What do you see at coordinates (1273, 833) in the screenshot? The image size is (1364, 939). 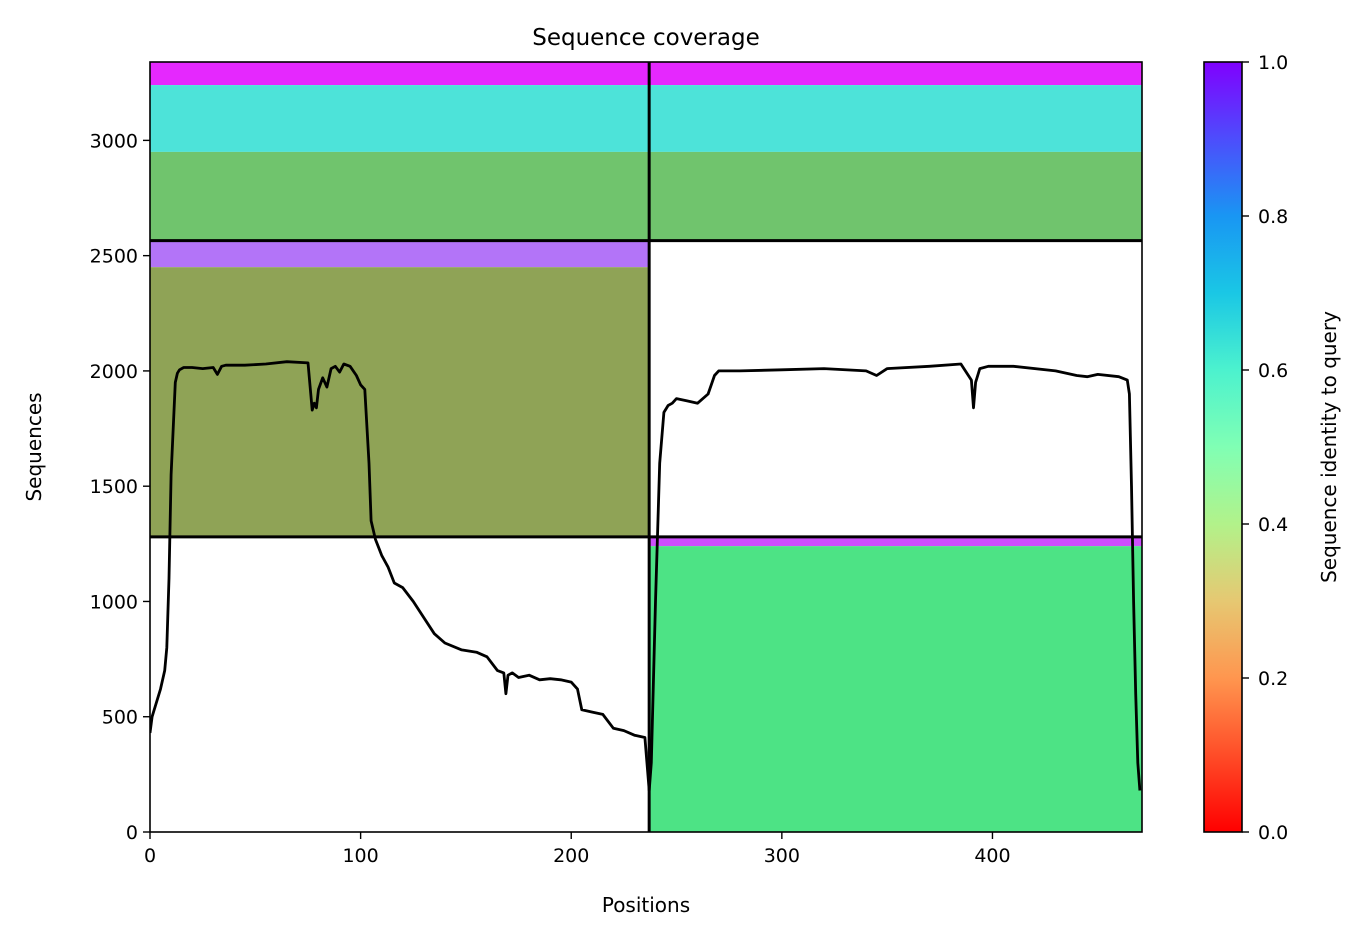 I see `colorbar-tick-label: 0.0` at bounding box center [1273, 833].